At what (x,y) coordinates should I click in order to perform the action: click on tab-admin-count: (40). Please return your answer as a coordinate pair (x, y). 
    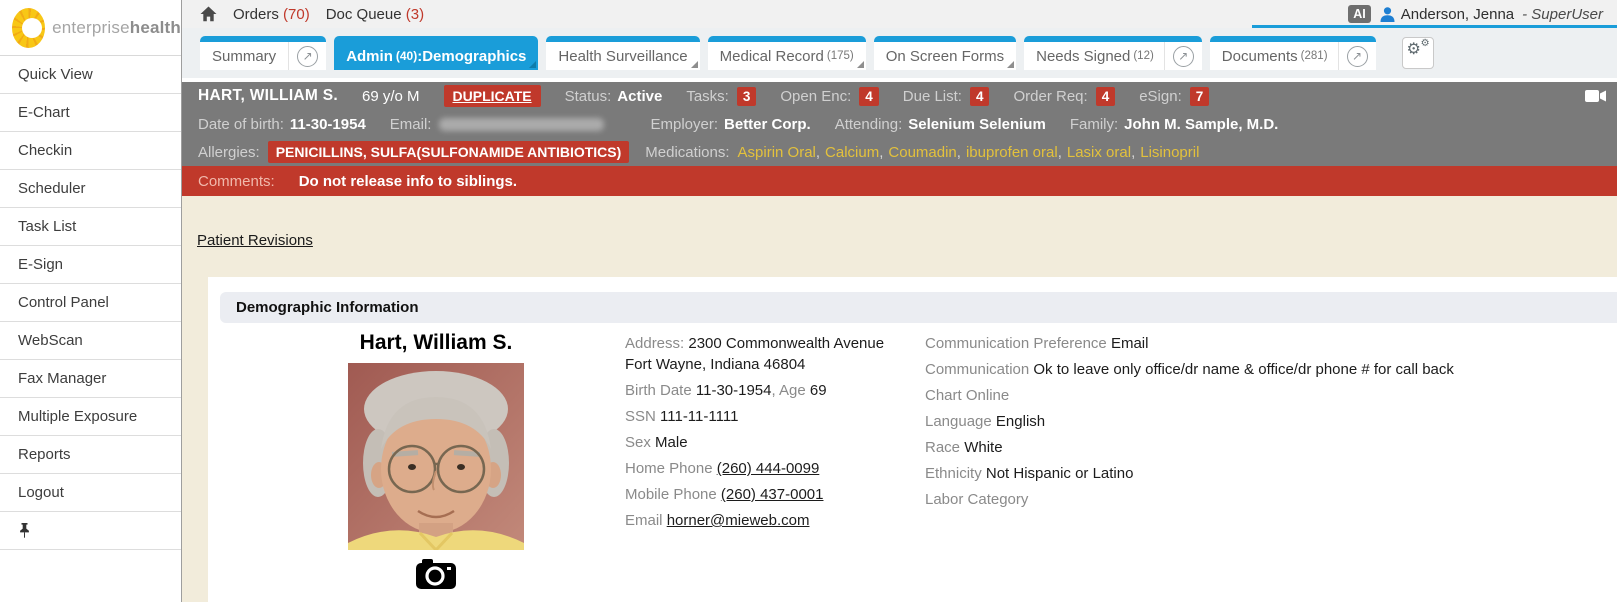
    Looking at the image, I should click on (406, 56).